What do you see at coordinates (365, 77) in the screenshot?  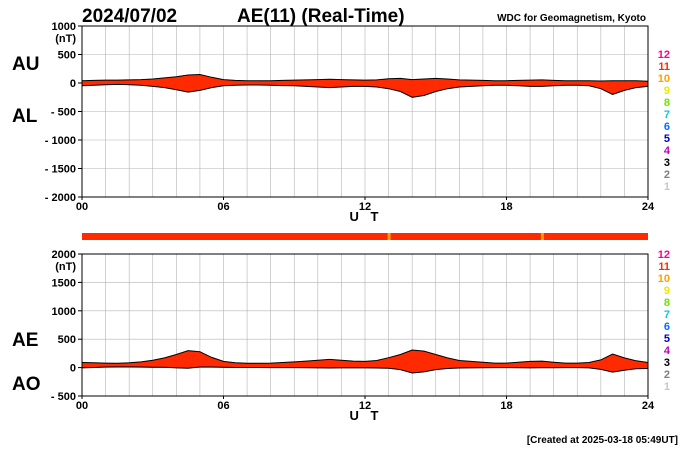 I see `au-series-line` at bounding box center [365, 77].